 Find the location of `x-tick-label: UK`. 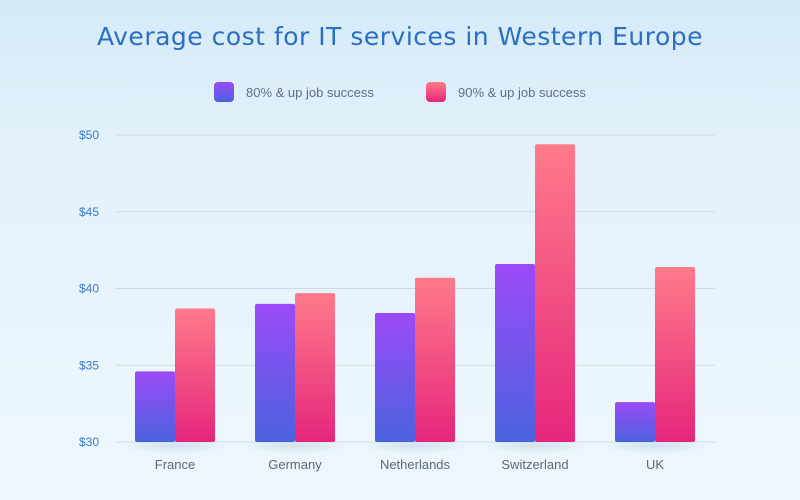

x-tick-label: UK is located at coordinates (655, 464).